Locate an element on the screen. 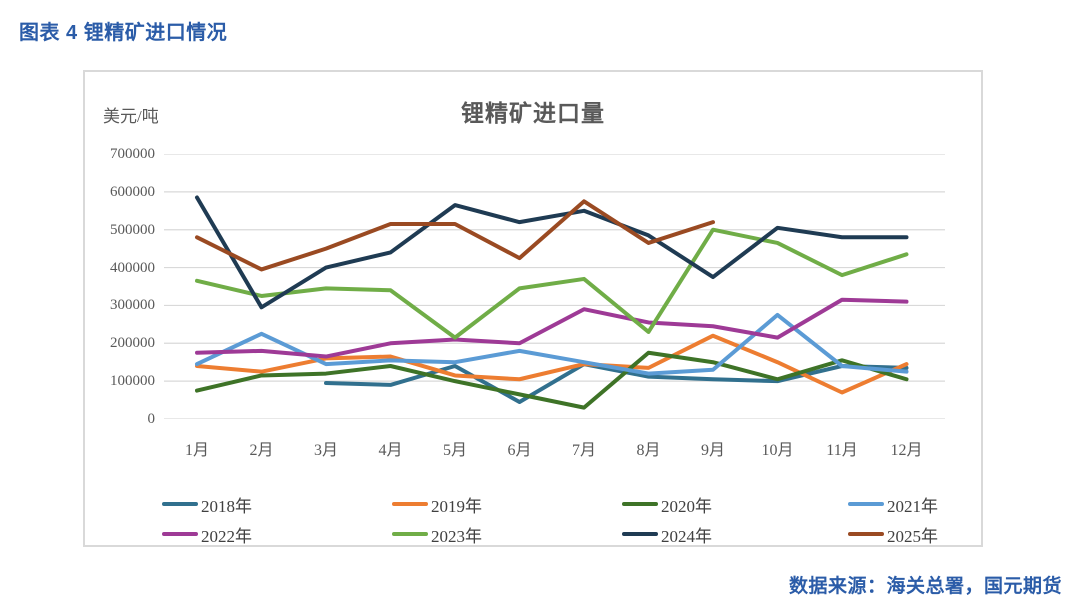  x-axis-tick-label: 7月 is located at coordinates (583, 450).